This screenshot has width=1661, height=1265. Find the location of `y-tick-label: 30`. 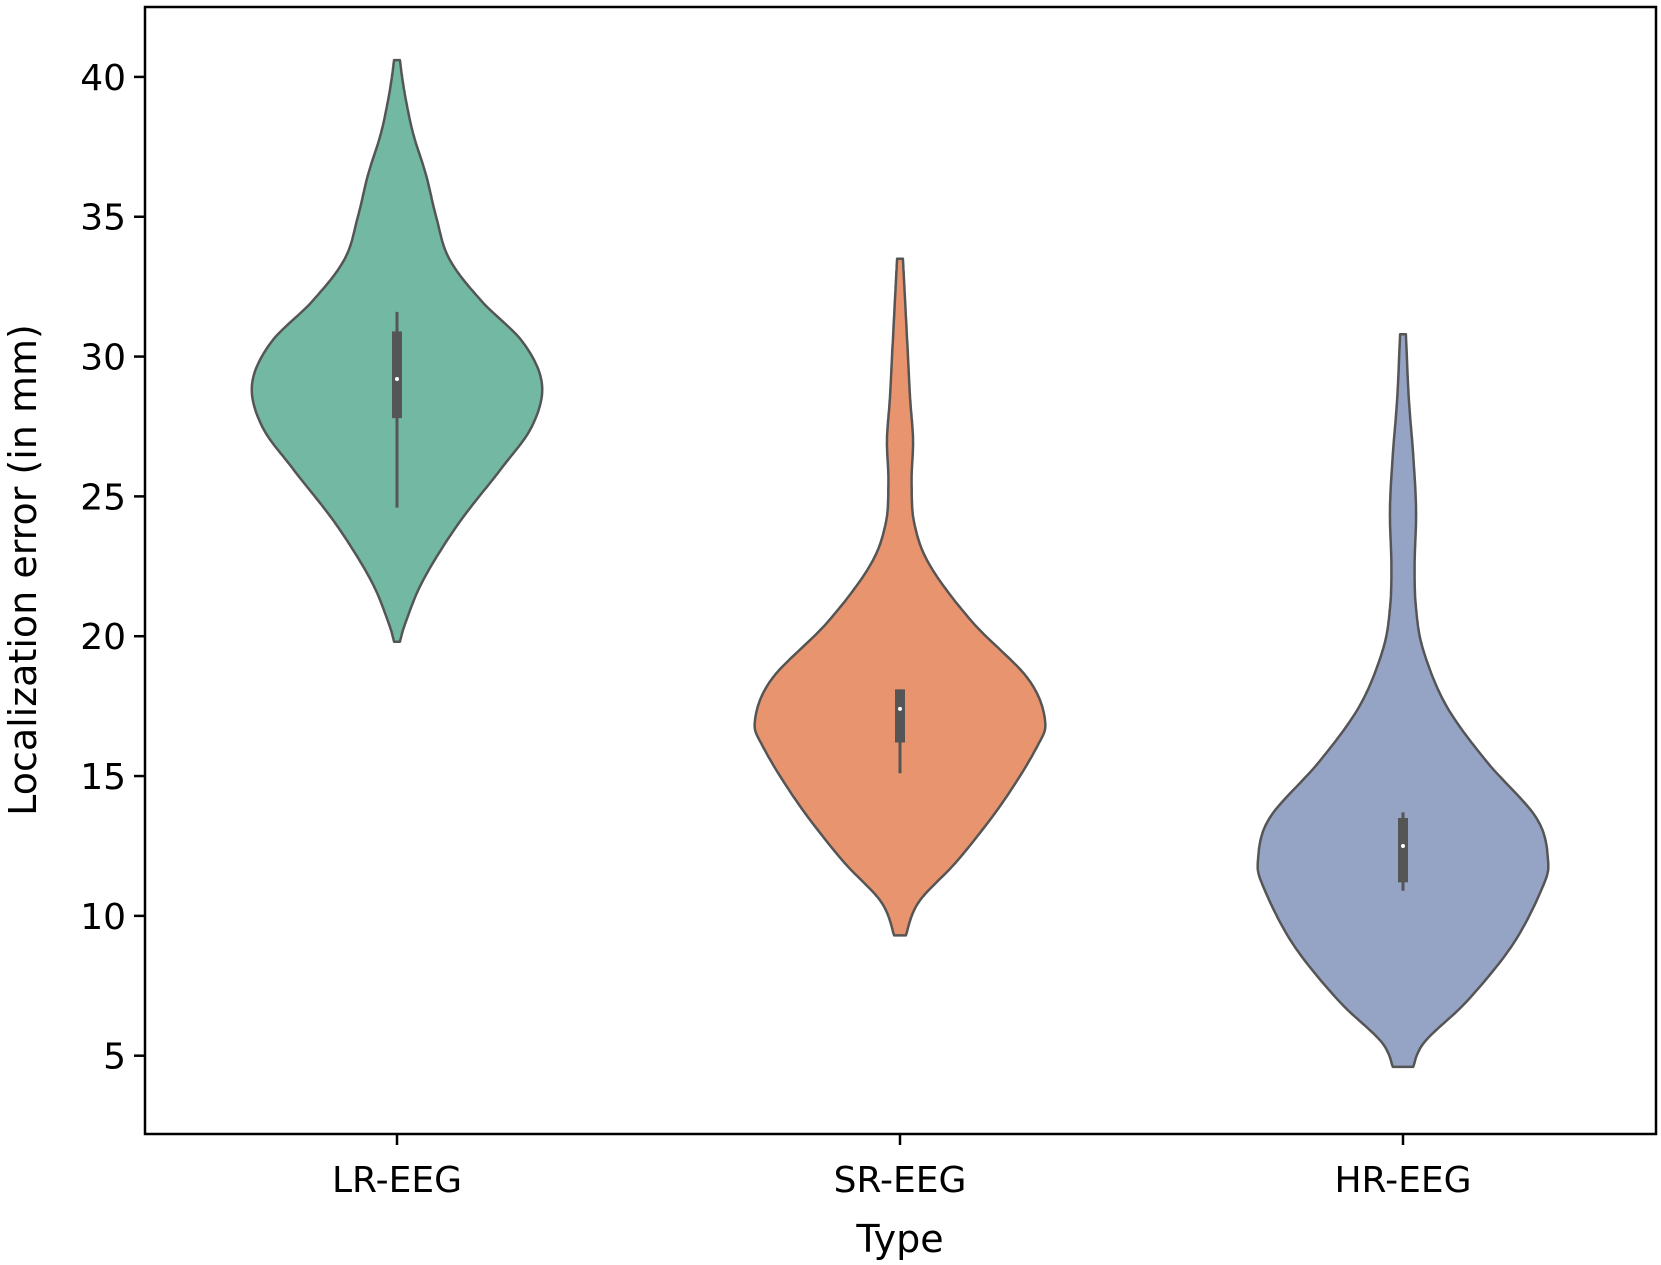

y-tick-label: 30 is located at coordinates (103, 358).